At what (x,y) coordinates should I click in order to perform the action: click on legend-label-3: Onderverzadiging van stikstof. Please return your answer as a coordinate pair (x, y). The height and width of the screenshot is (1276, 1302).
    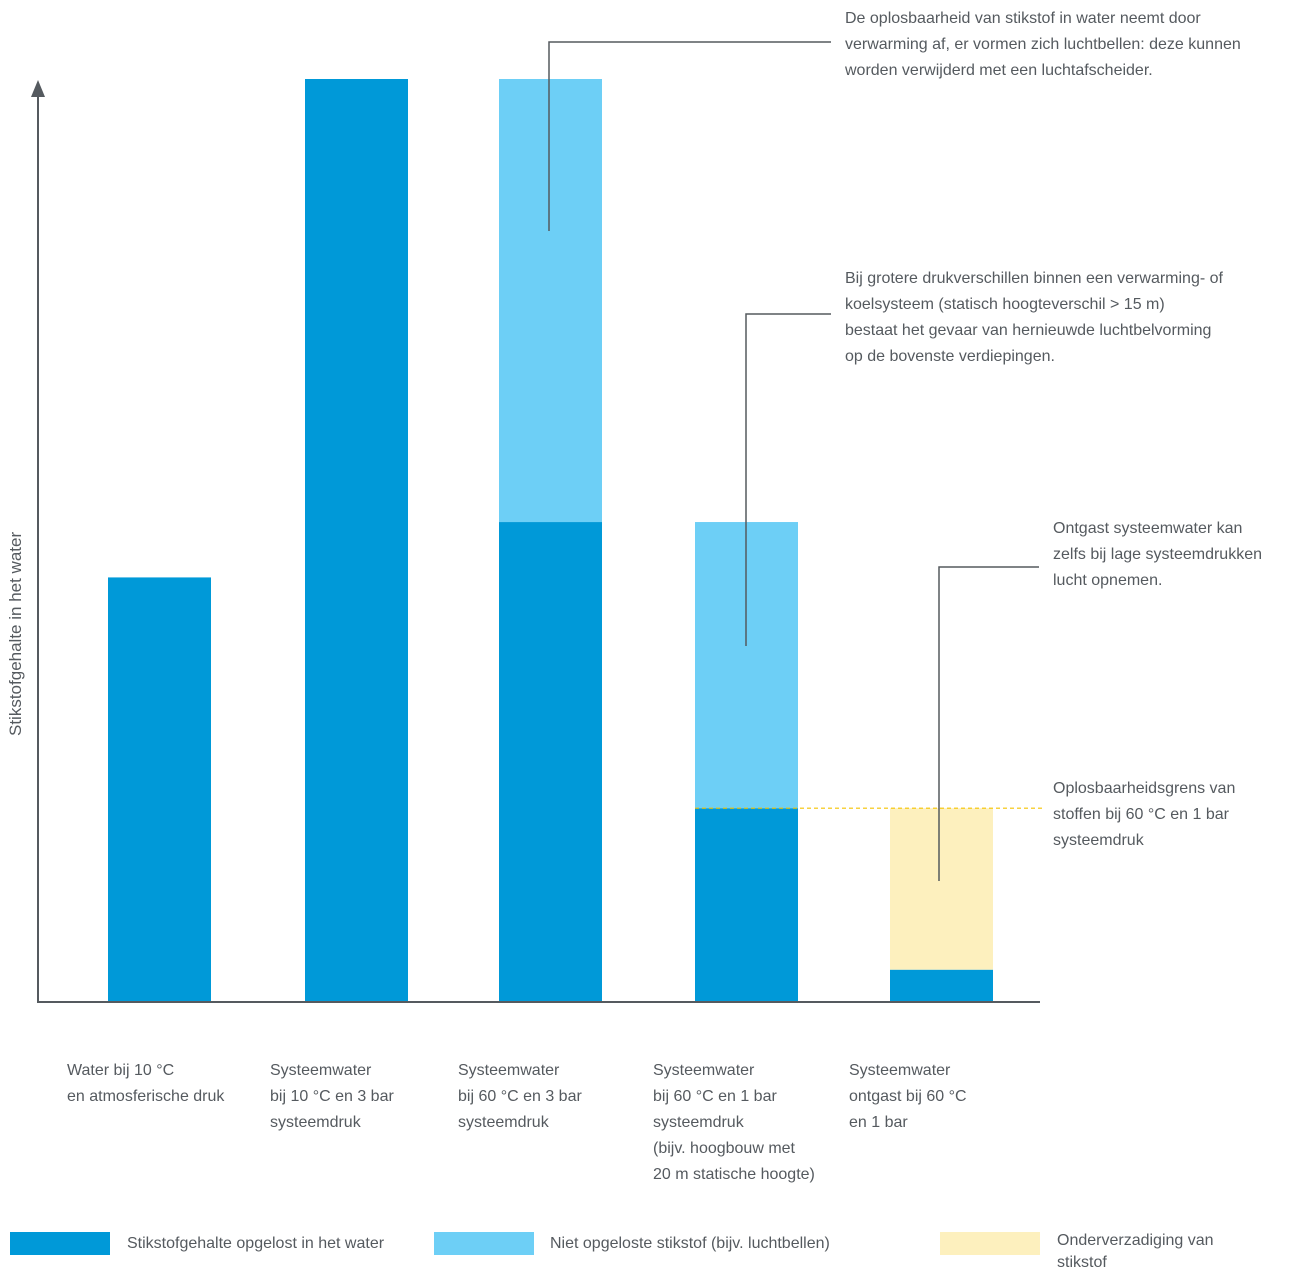
    Looking at the image, I should click on (1135, 1252).